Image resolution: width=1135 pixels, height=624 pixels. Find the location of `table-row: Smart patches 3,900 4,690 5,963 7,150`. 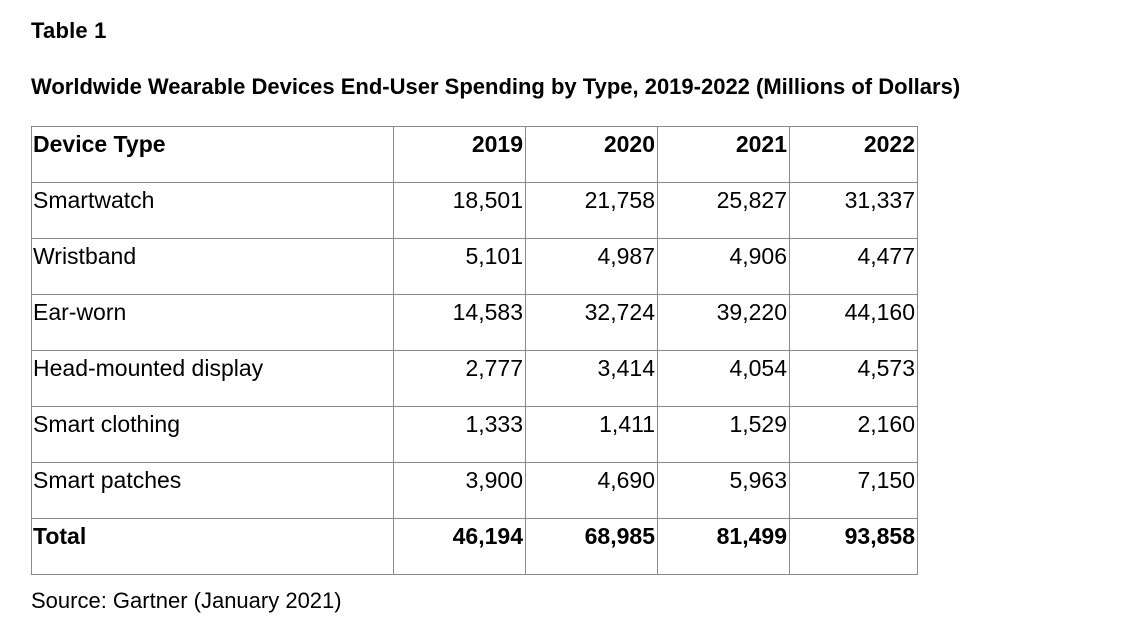

table-row: Smart patches 3,900 4,690 5,963 7,150 is located at coordinates (474, 490).